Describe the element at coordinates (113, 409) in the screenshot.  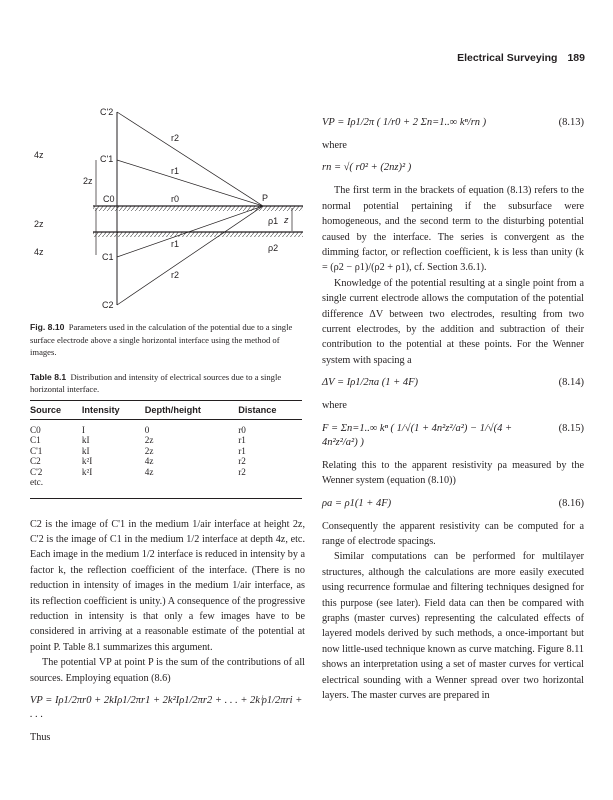
I see `col-intensity: Intensity` at that location.